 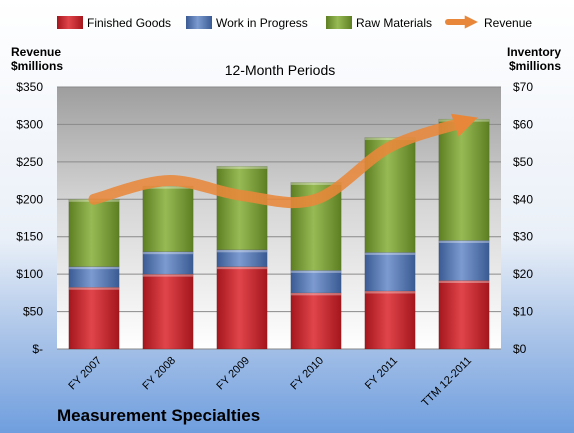 I want to click on right-tick-label: $20, so click(x=523, y=274).